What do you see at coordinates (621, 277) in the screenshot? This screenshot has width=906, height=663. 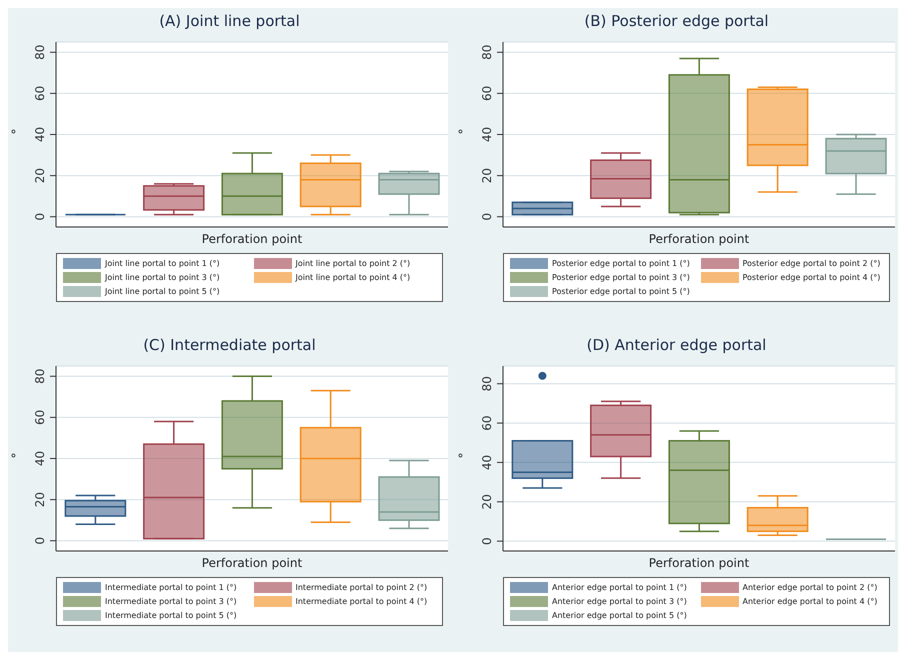 I see `legend-label: Posterior edge portal to point 3 (°)` at bounding box center [621, 277].